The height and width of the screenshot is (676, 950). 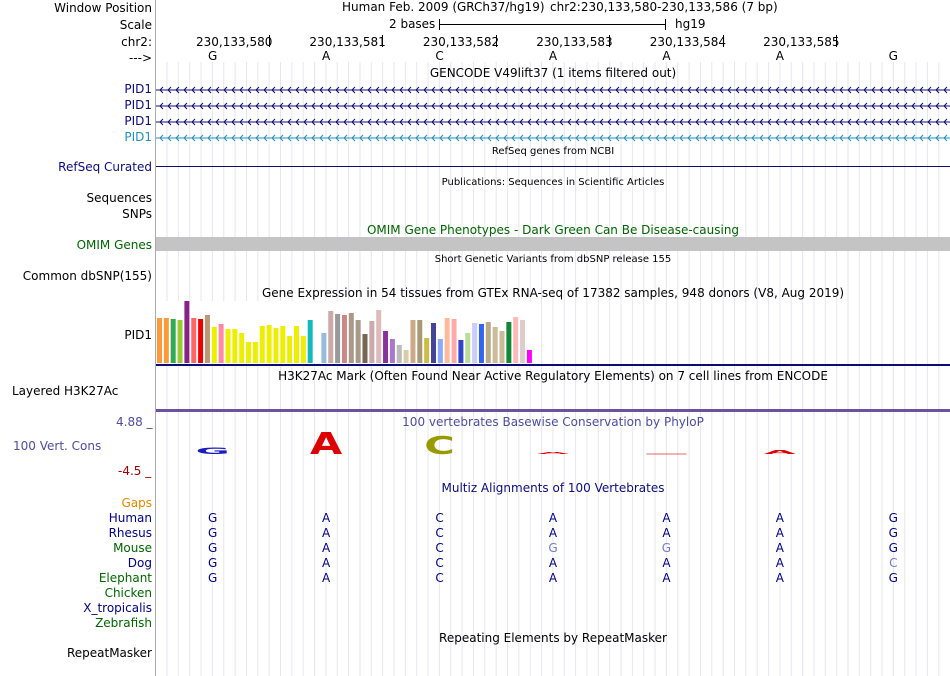 I want to click on h3k27ac-label: Layered H3K27Ac, so click(x=65, y=391).